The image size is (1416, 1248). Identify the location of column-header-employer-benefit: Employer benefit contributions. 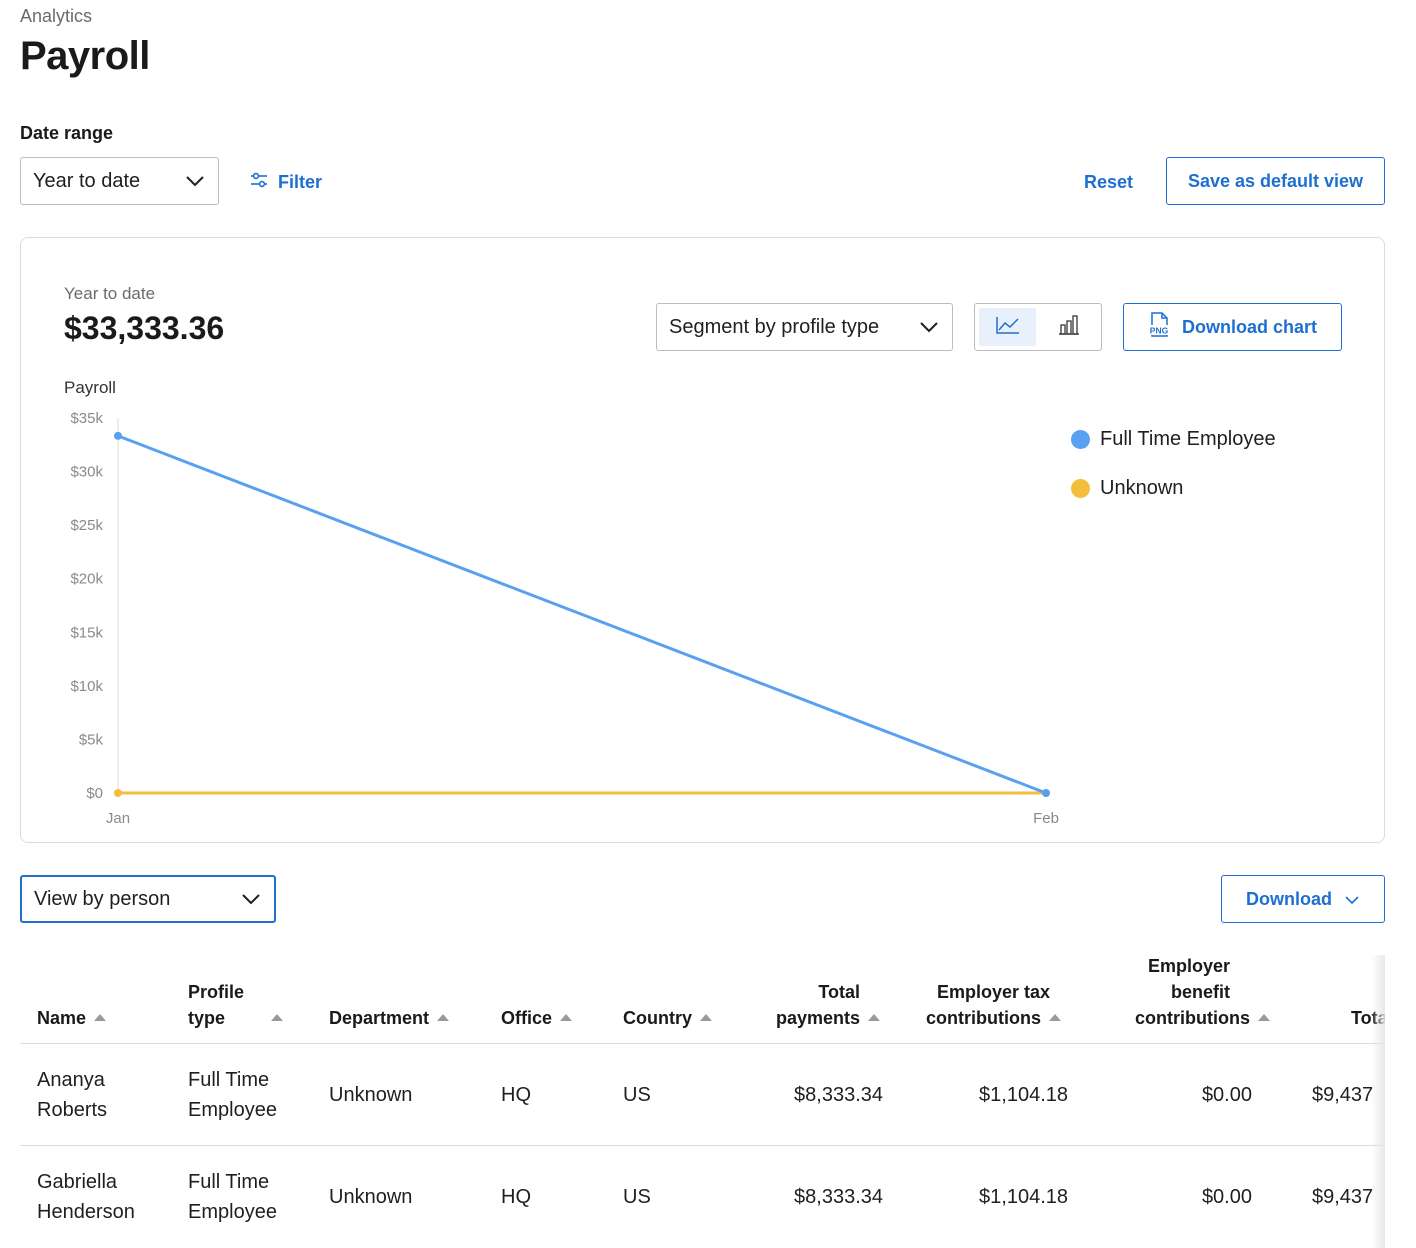
(1190, 992).